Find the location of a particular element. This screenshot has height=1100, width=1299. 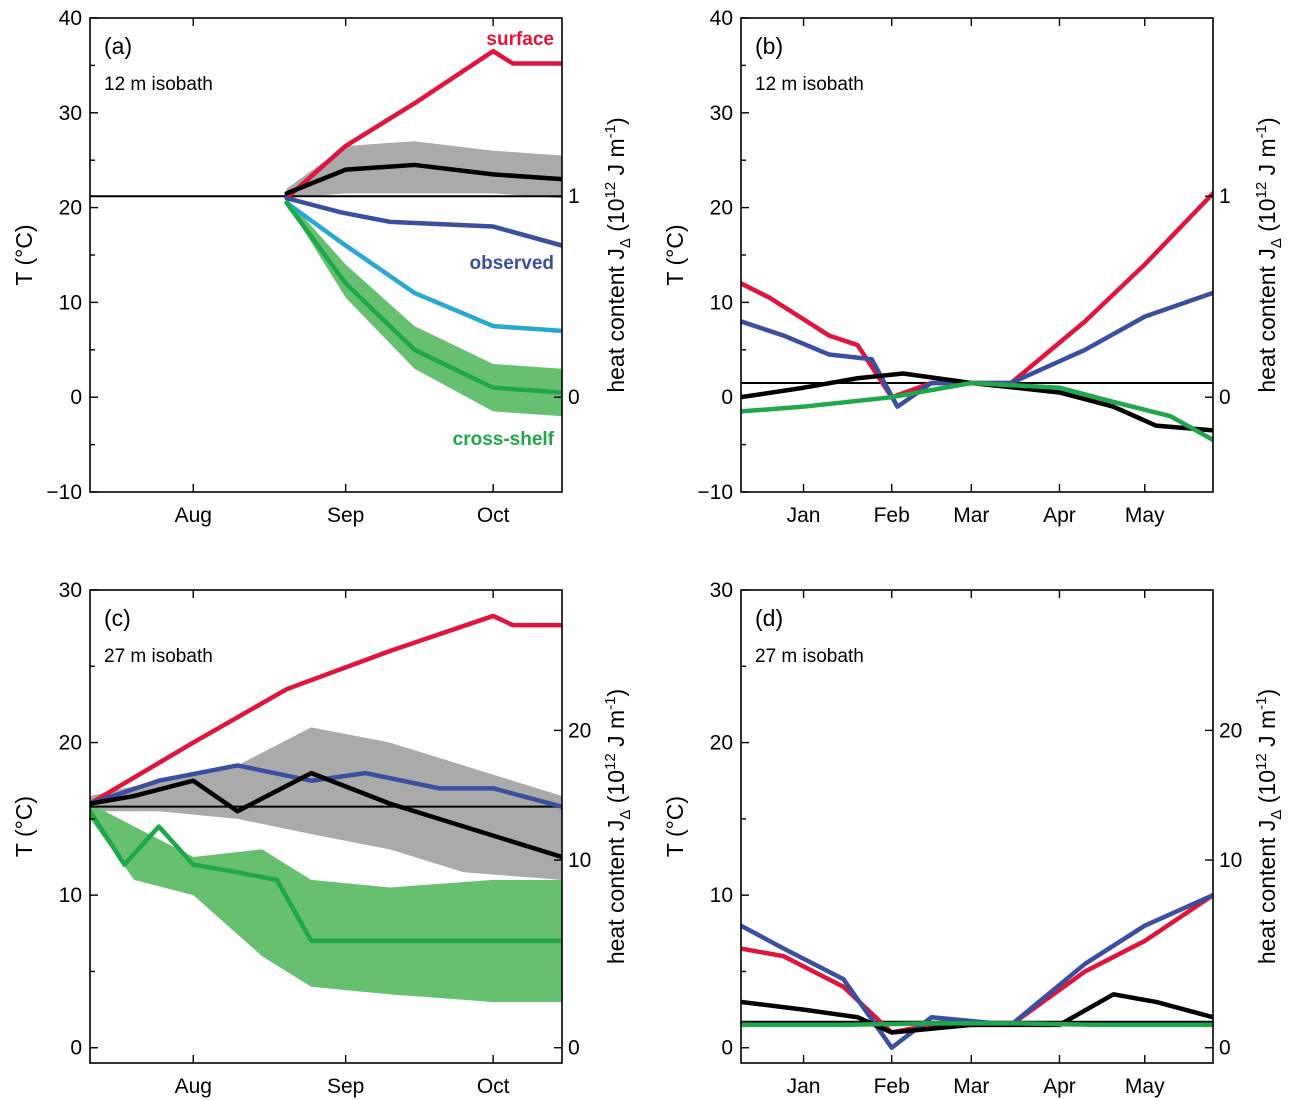

plot-area-b is located at coordinates (977, 317).